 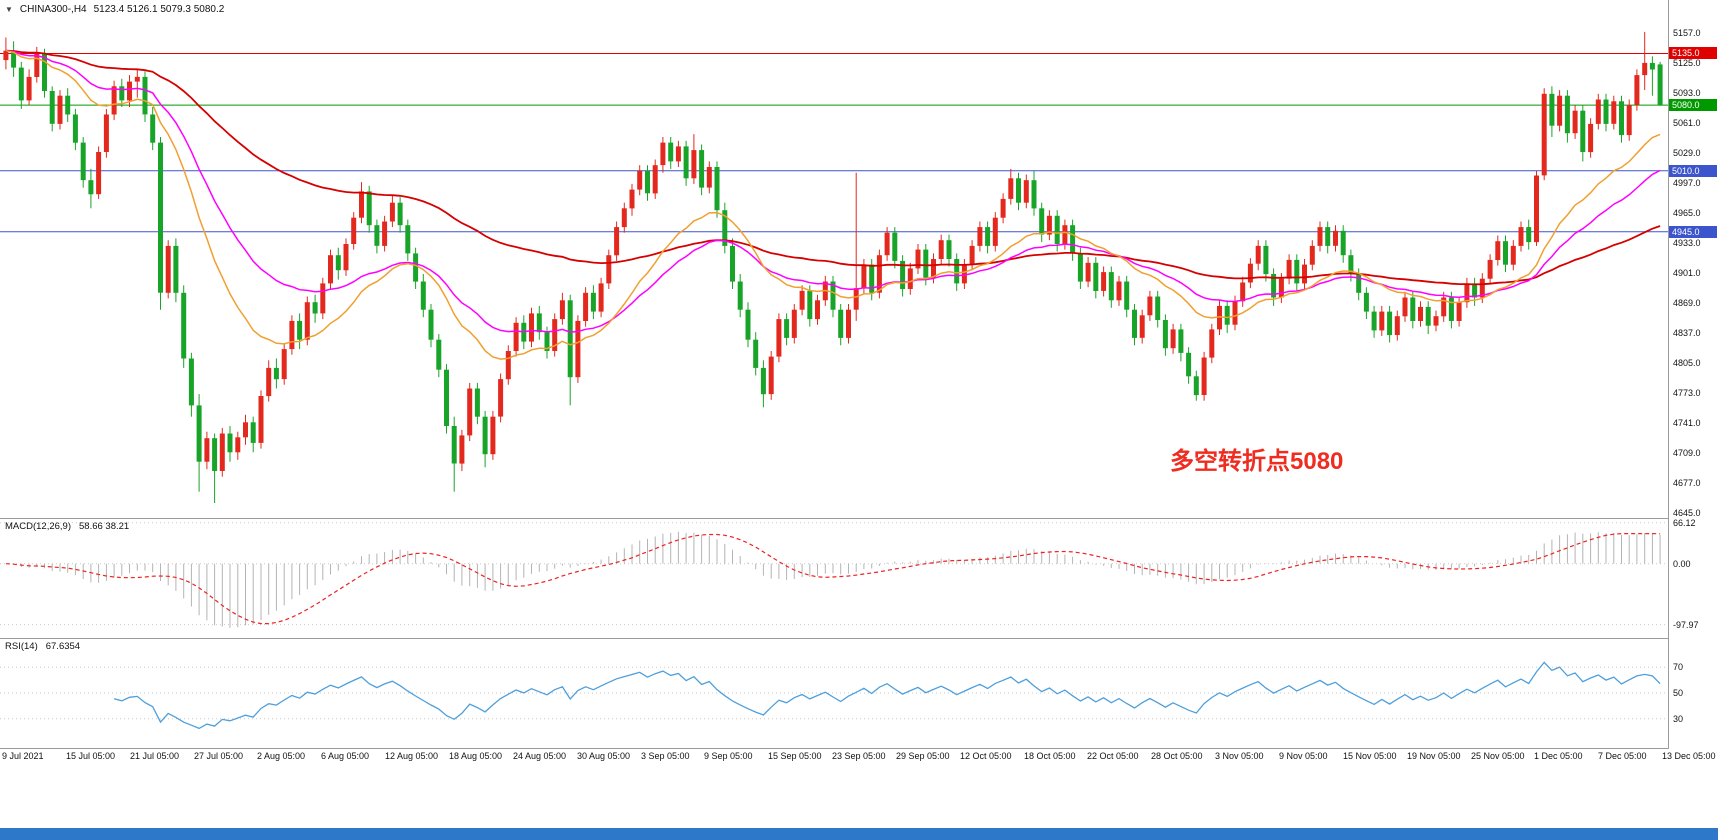 I want to click on price-tick-label: 4773.0, so click(x=1687, y=393).